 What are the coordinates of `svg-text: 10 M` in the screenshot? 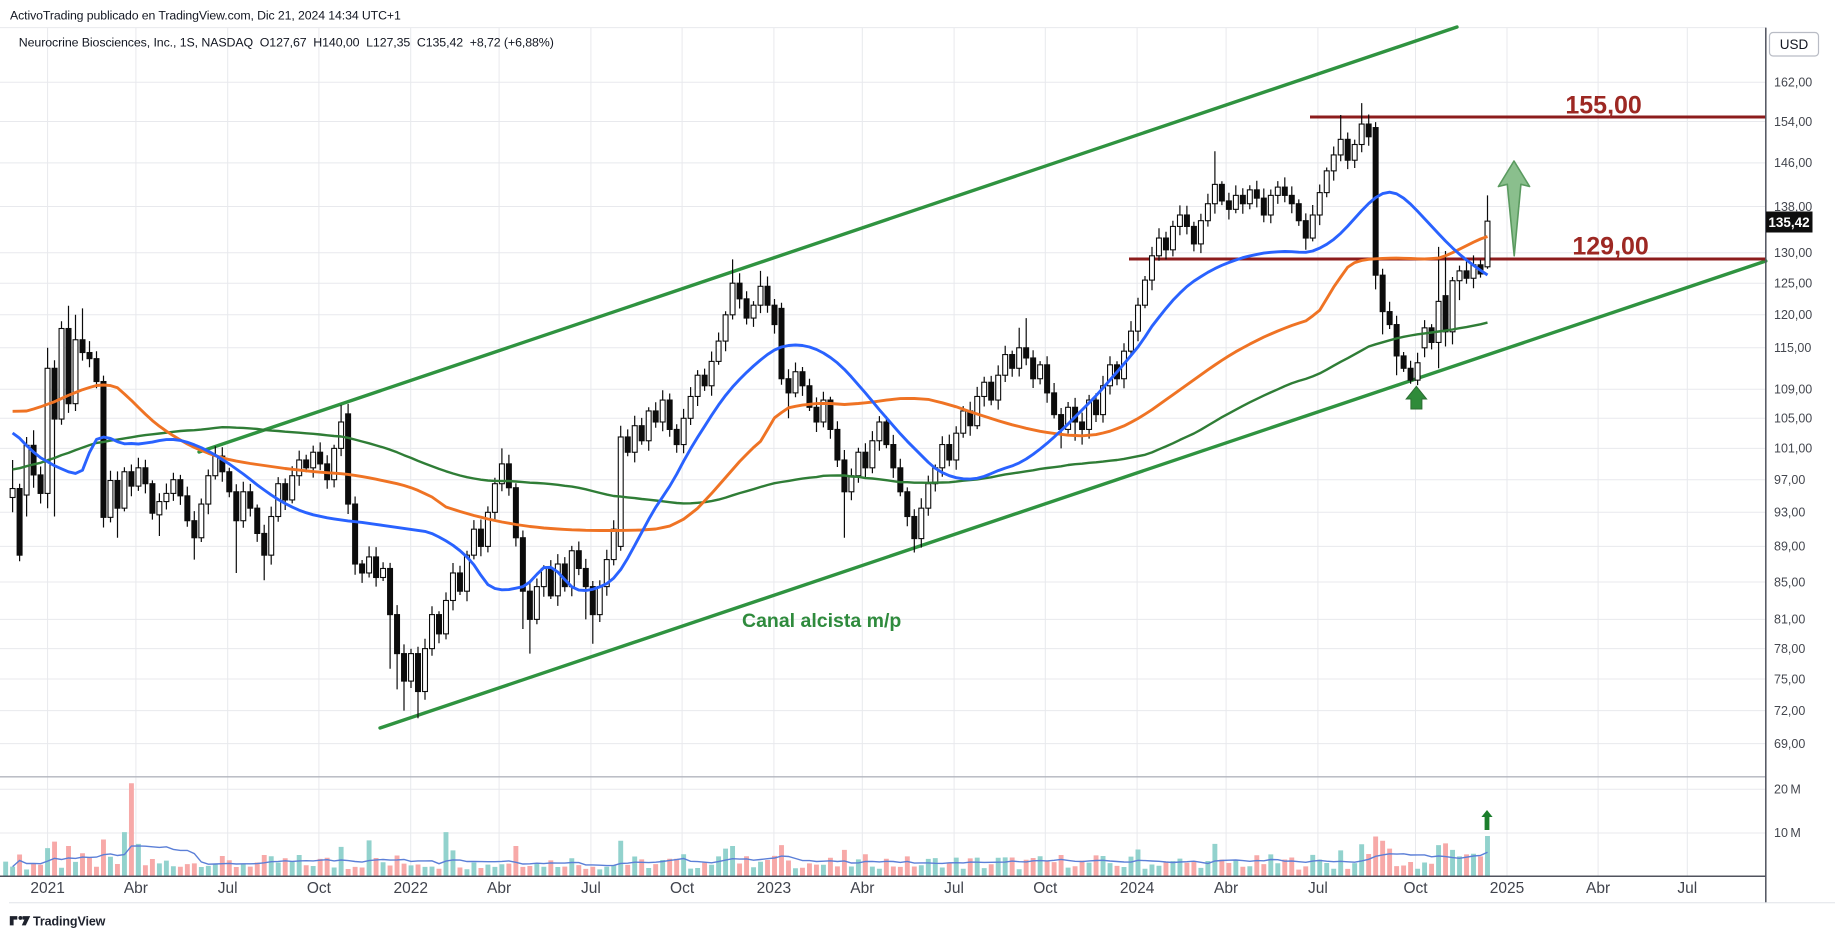 It's located at (1787, 833).